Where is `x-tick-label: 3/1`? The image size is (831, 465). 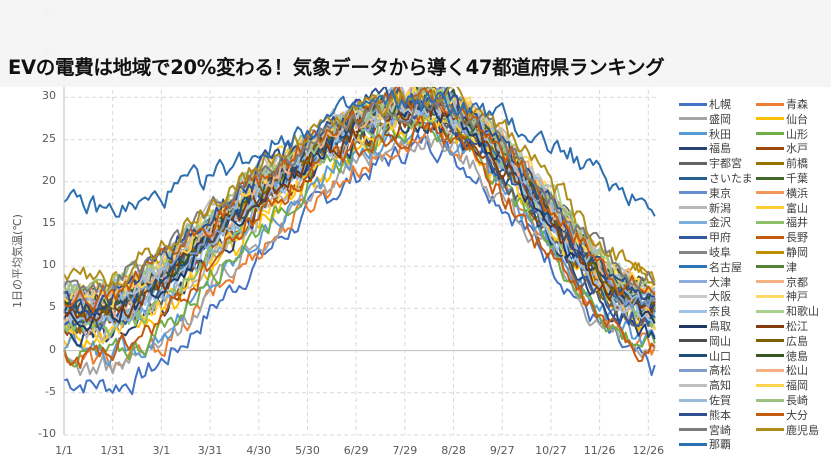
x-tick-label: 3/1 is located at coordinates (161, 450).